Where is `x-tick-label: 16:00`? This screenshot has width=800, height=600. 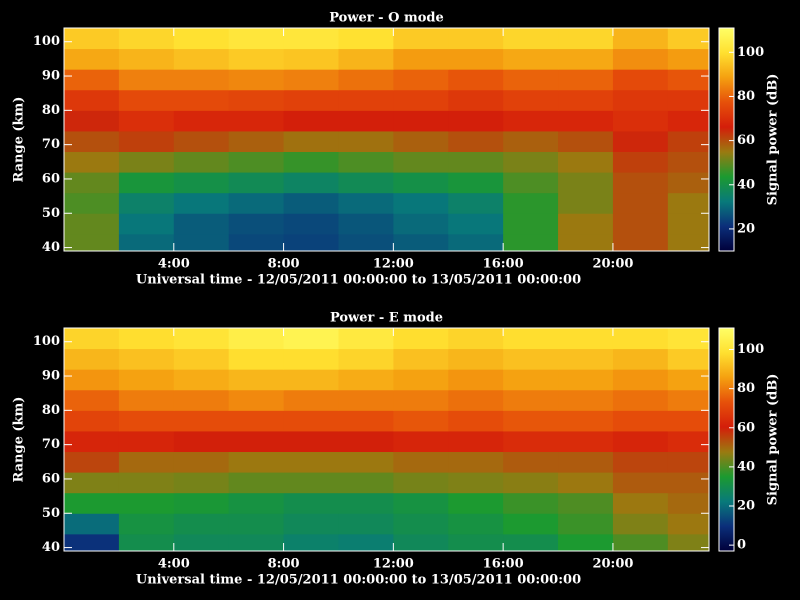 x-tick-label: 16:00 is located at coordinates (503, 564).